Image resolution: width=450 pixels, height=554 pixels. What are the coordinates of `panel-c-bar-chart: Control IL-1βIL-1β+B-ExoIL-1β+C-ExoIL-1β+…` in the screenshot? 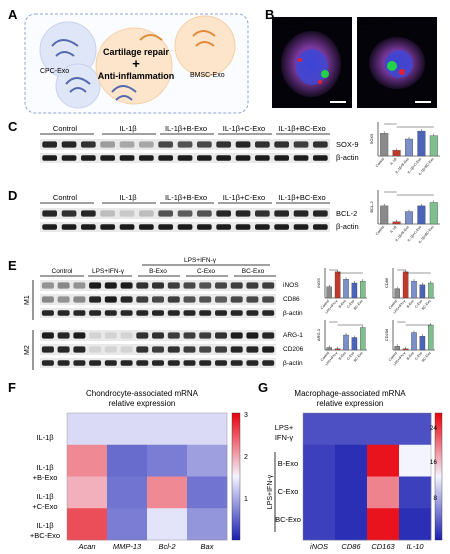 It's located at (404, 149).